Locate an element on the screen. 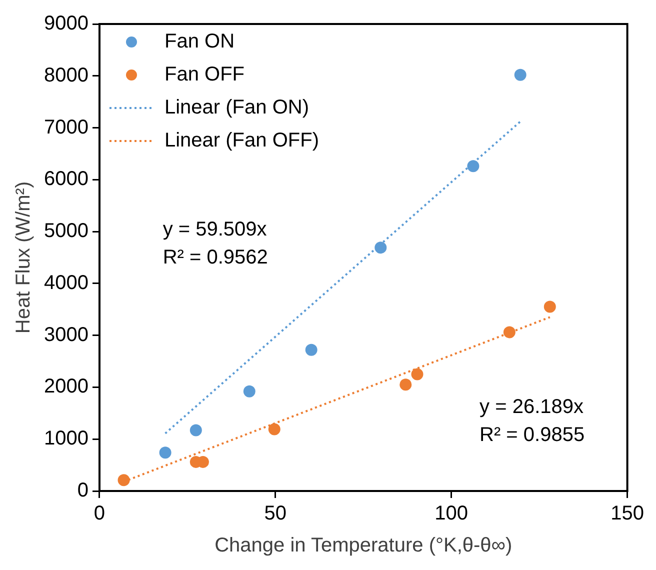 The height and width of the screenshot is (570, 656). legend-label: Linear (Fan ON) is located at coordinates (236, 107).